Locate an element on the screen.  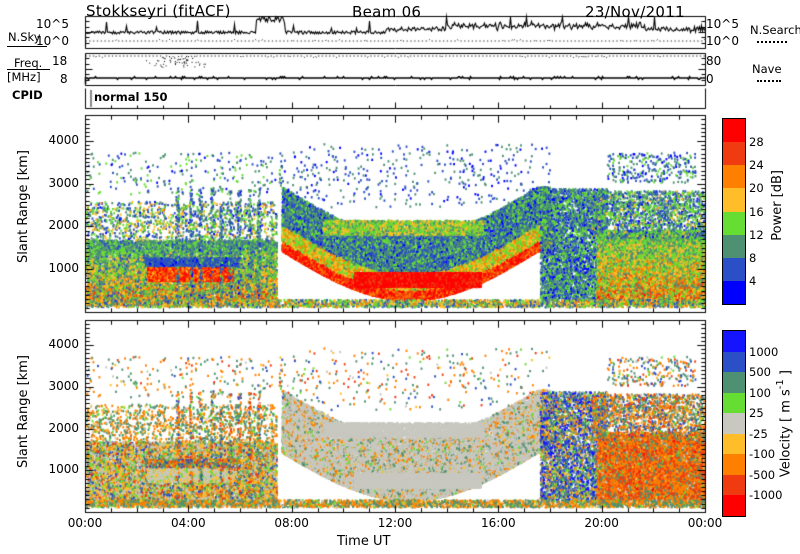
velocity-colorbar: 1000 500 100 25 -25 -100 -500 -1000 is located at coordinates (752, 423).